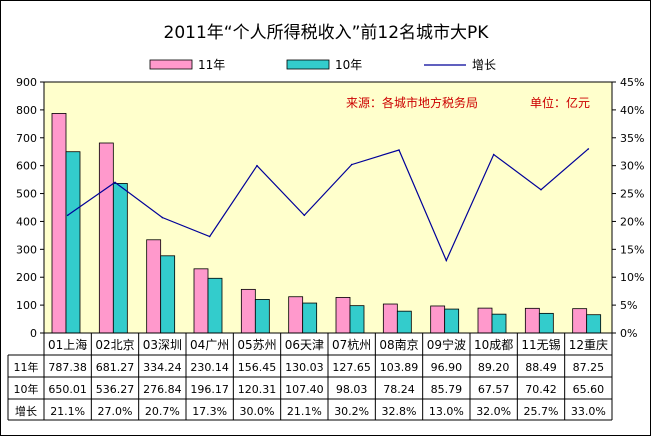  What do you see at coordinates (67, 344) in the screenshot?
I see `category-label: 01上海` at bounding box center [67, 344].